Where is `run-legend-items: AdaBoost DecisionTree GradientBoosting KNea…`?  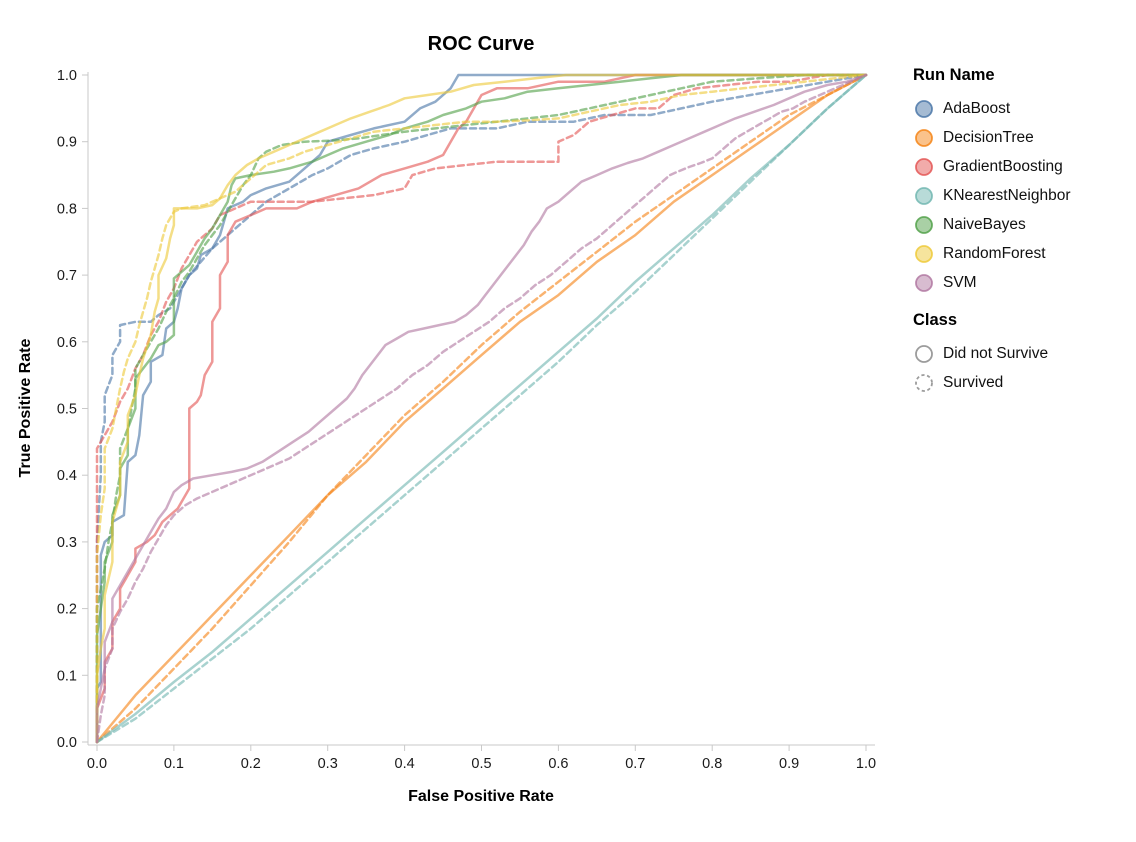
run-legend-items: AdaBoost DecisionTree GradientBoosting KNea… is located at coordinates (1023, 195).